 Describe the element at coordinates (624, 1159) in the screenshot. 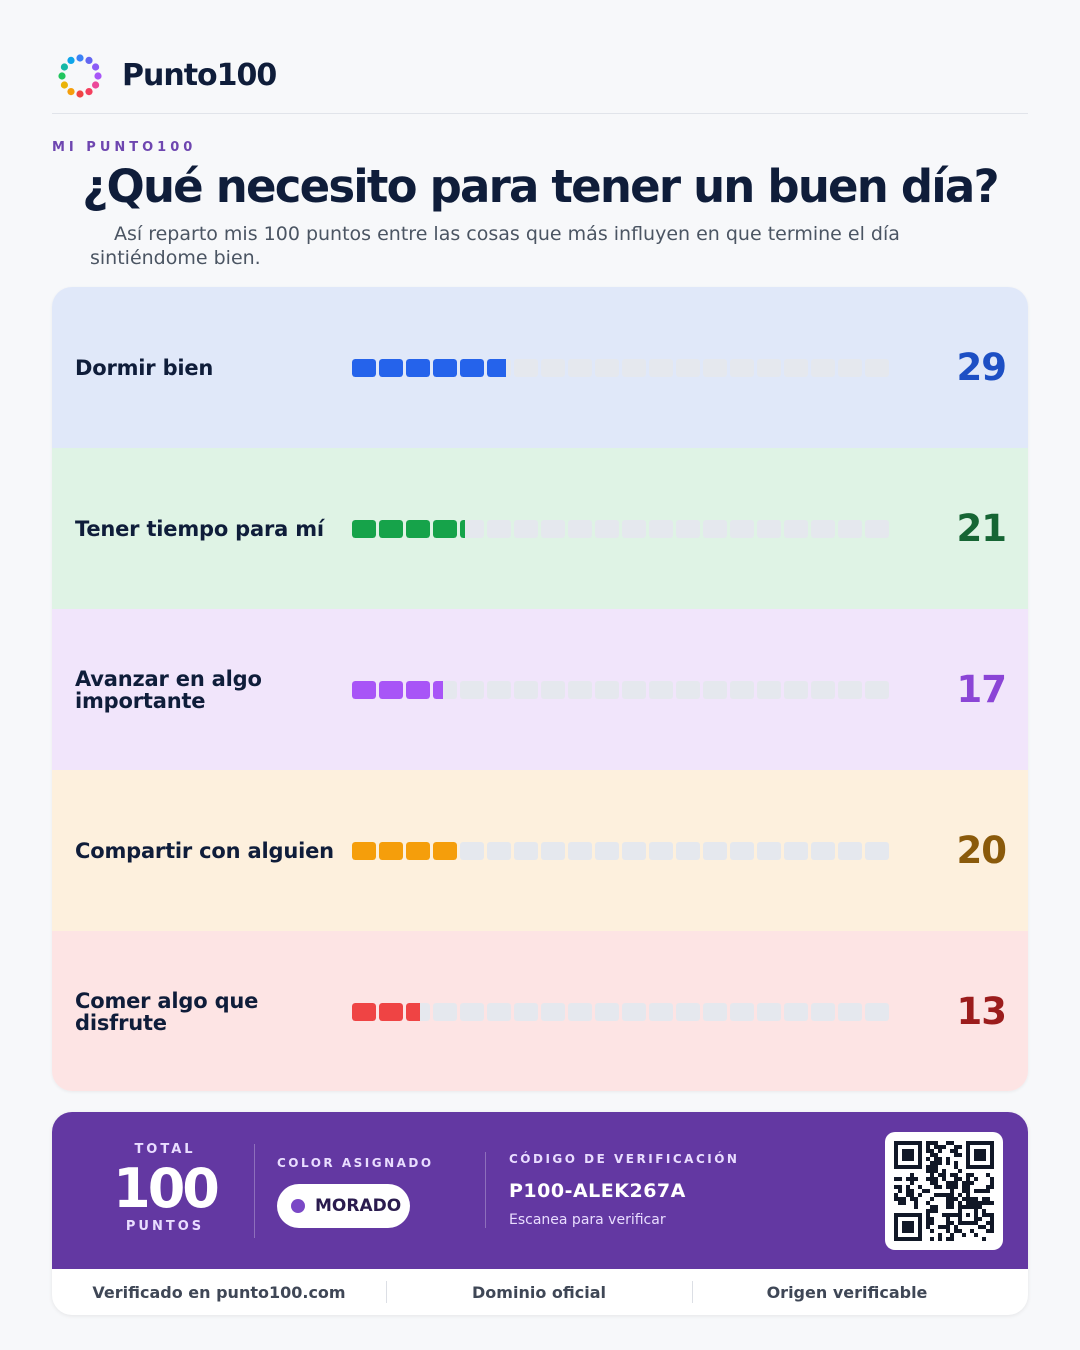

I see `verification-code-label: CÓDIGO DE VERIFICACIÓN` at that location.